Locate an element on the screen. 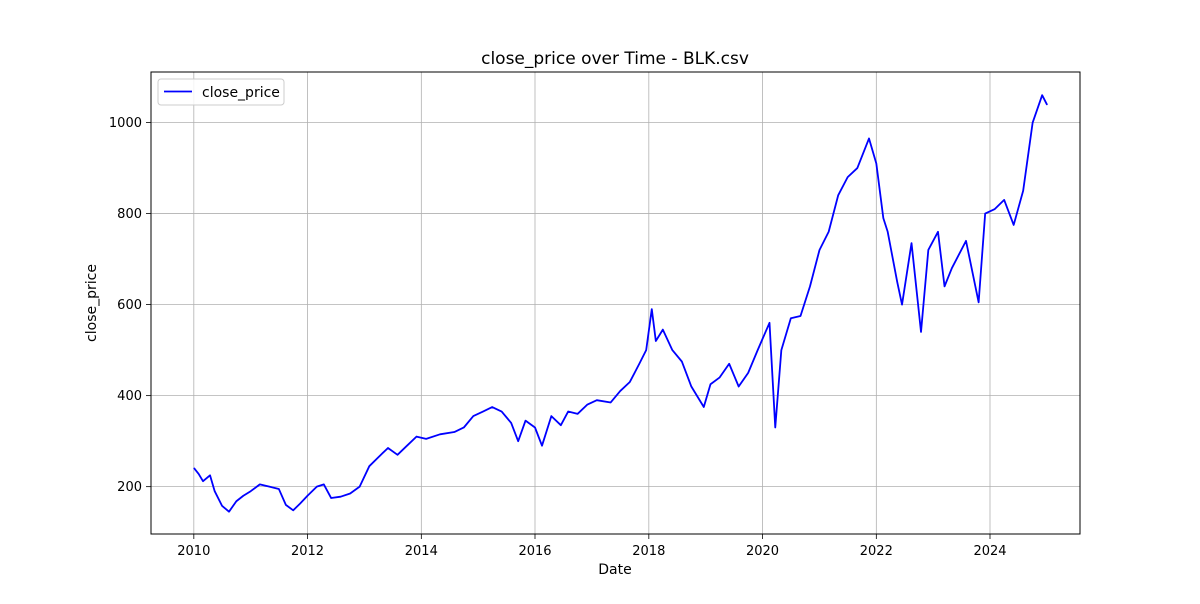 Image resolution: width=1200 pixels, height=604 pixels. x-tick-label-2024: 2024 is located at coordinates (989, 551).